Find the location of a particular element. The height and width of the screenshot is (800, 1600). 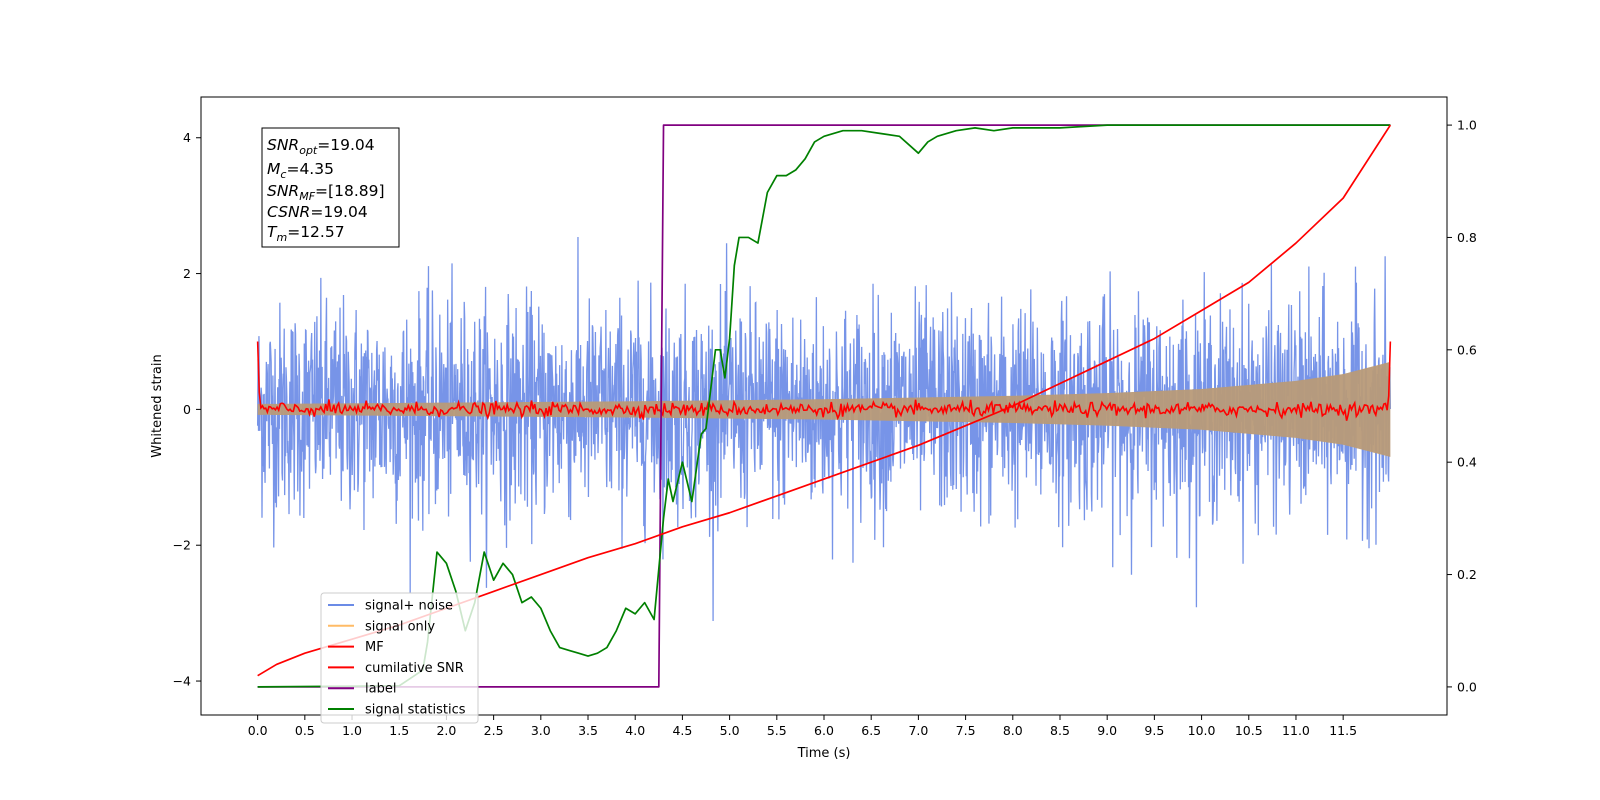

y-tick-label: 0 is located at coordinates (187, 409).